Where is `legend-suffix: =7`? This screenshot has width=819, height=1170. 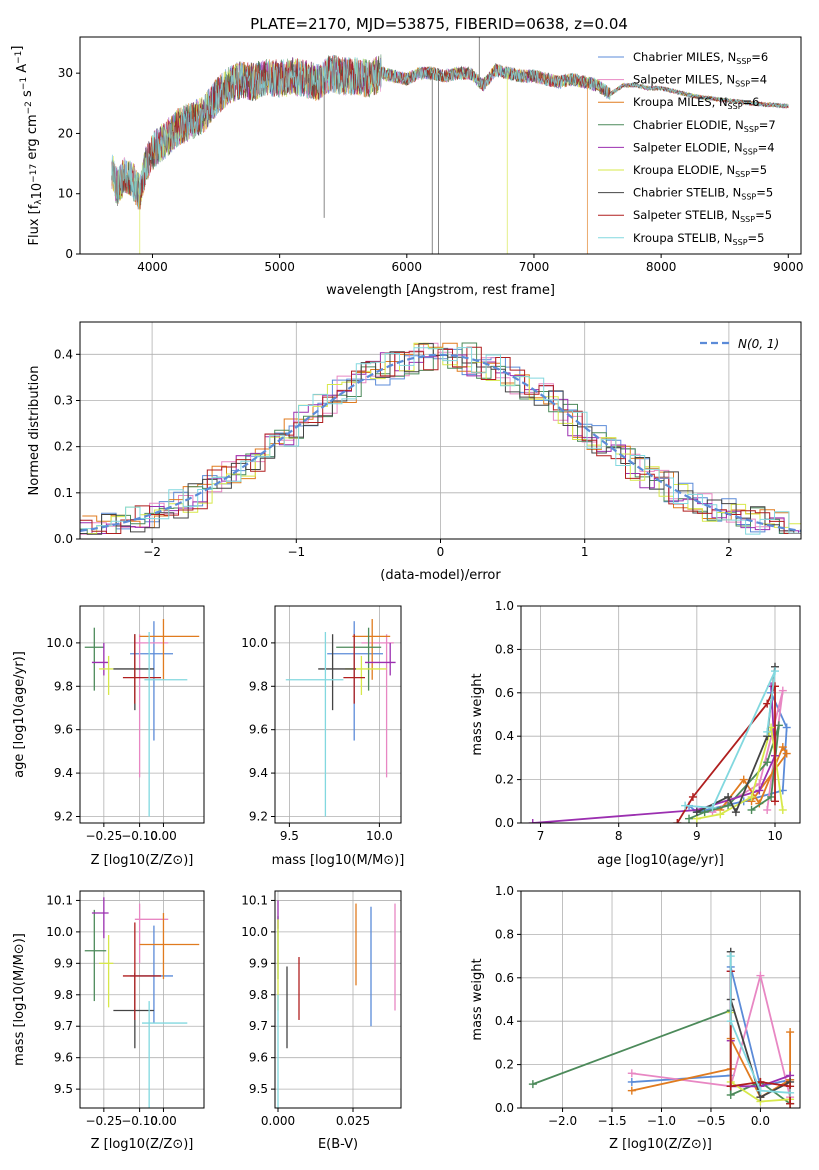 legend-suffix: =7 is located at coordinates (767, 125).